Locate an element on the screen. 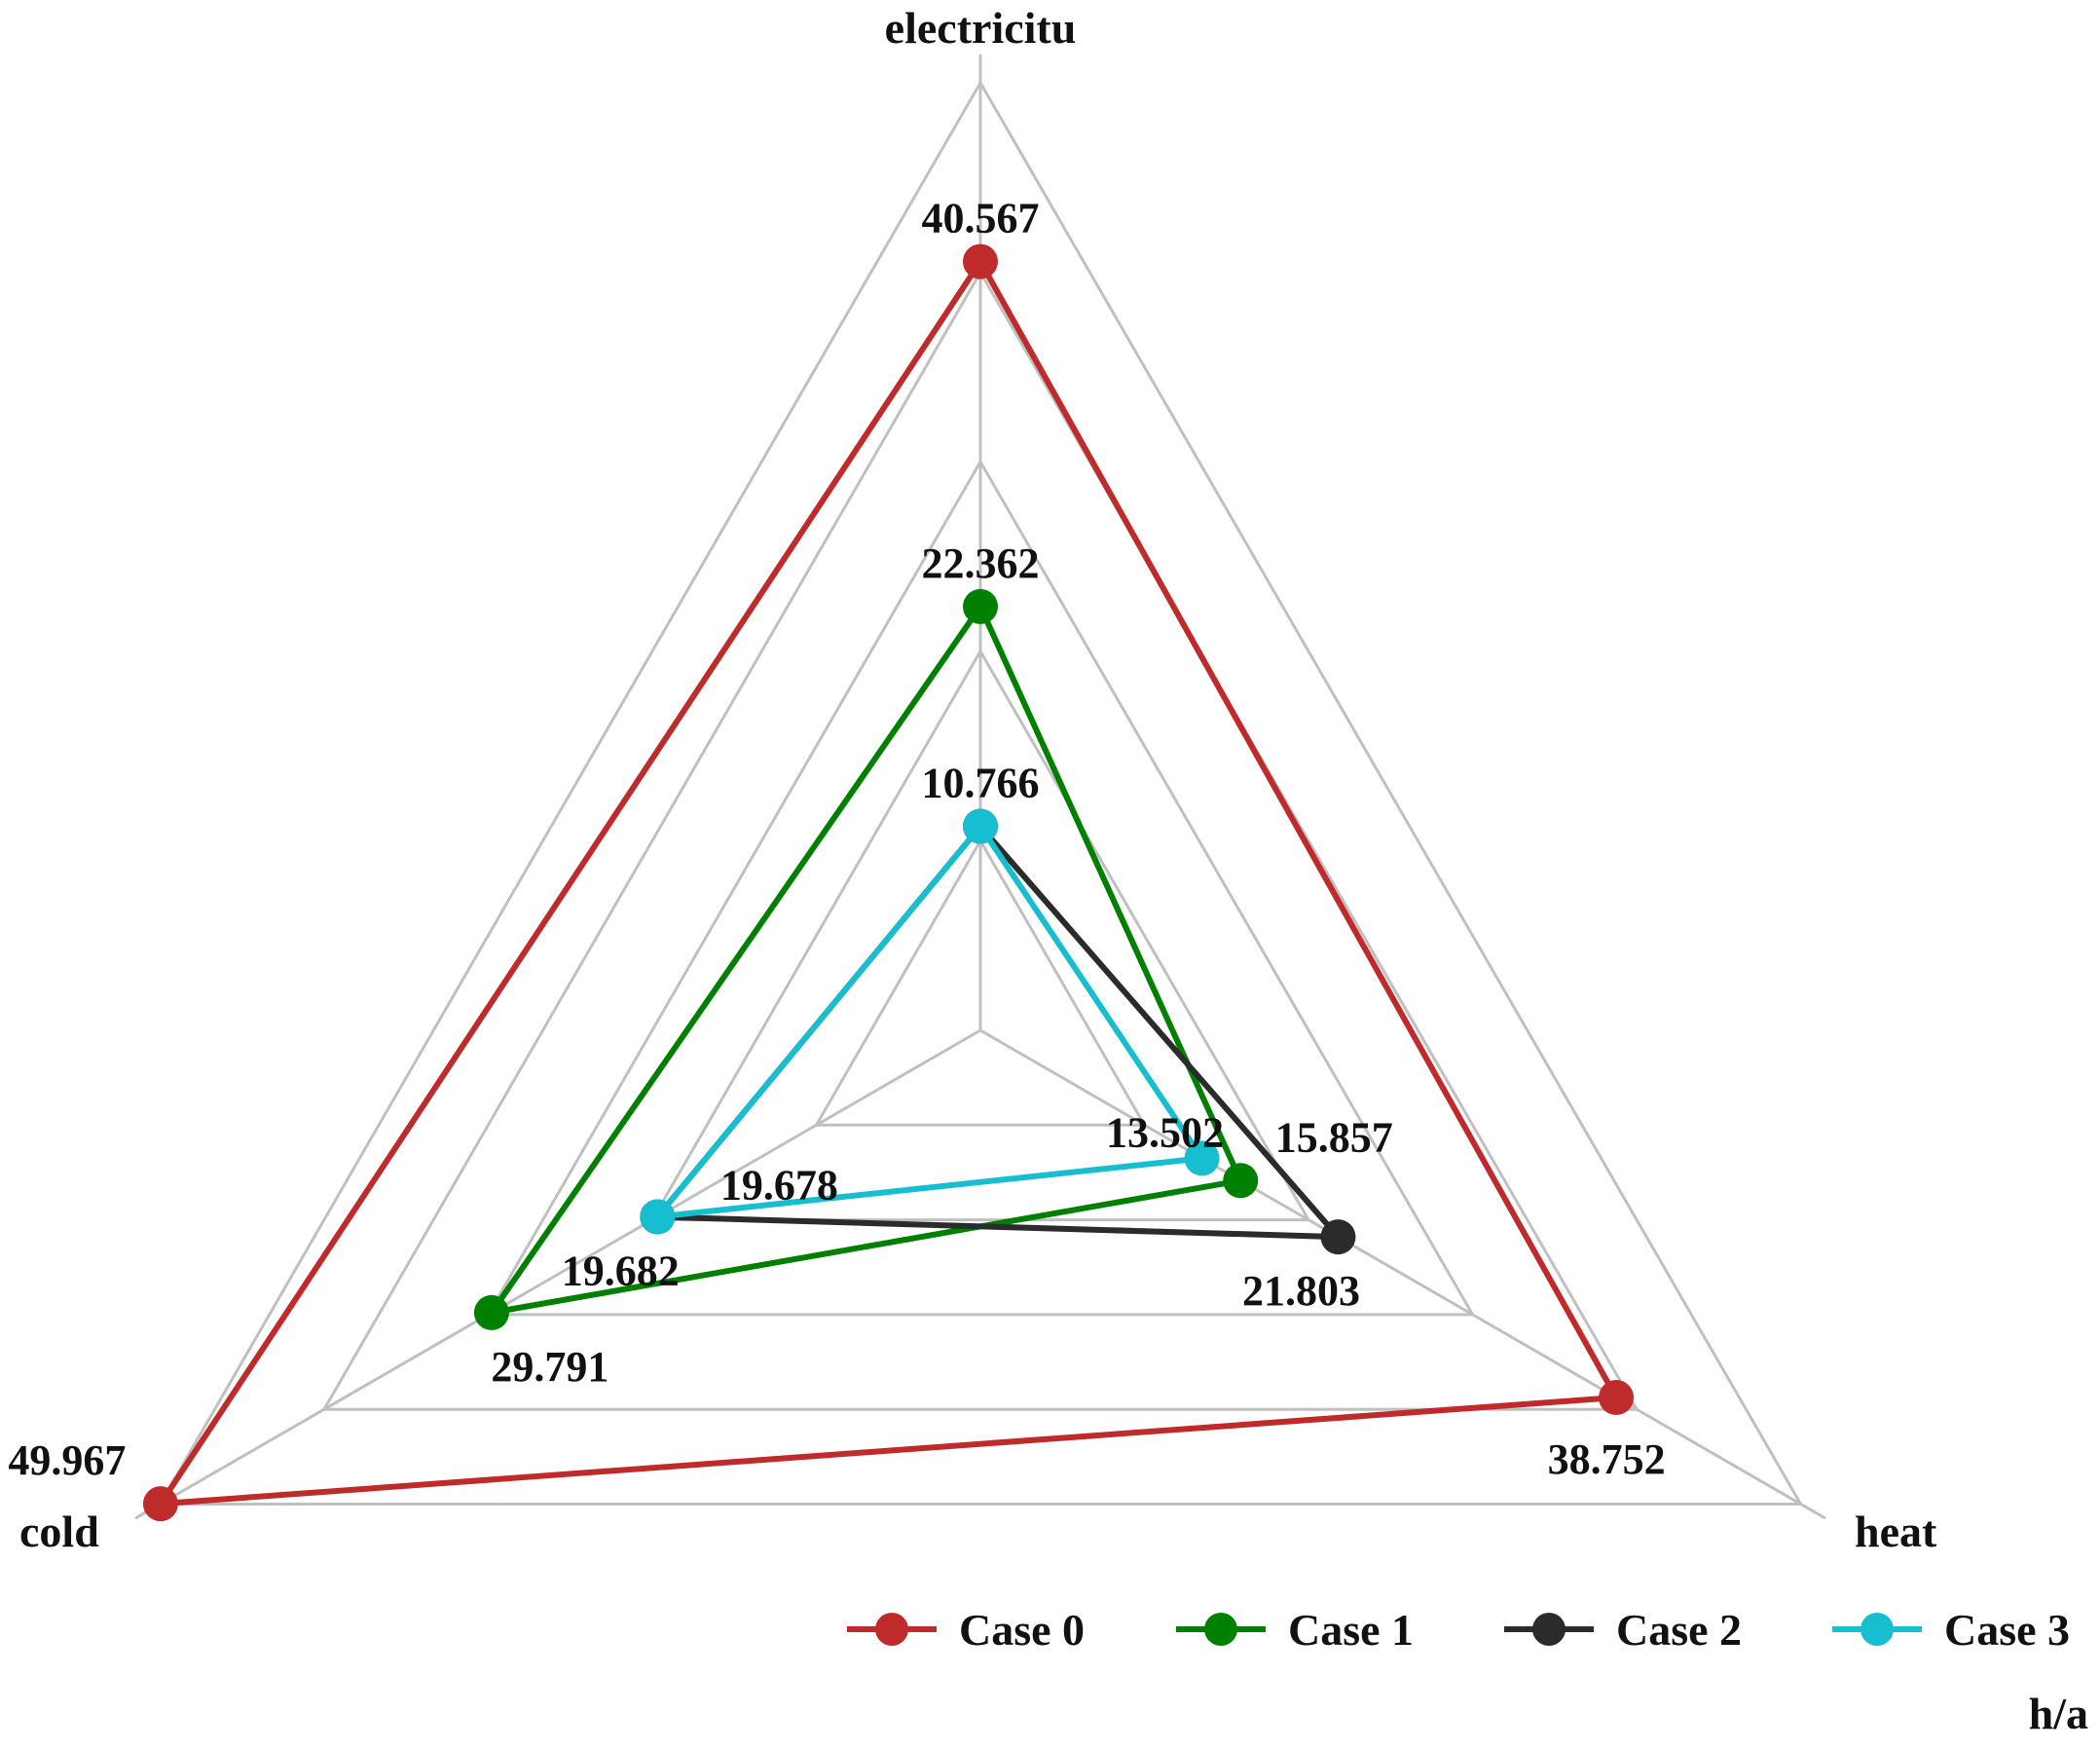 This screenshot has width=2100, height=1750. legend-item: Case 1 is located at coordinates (1295, 1630).